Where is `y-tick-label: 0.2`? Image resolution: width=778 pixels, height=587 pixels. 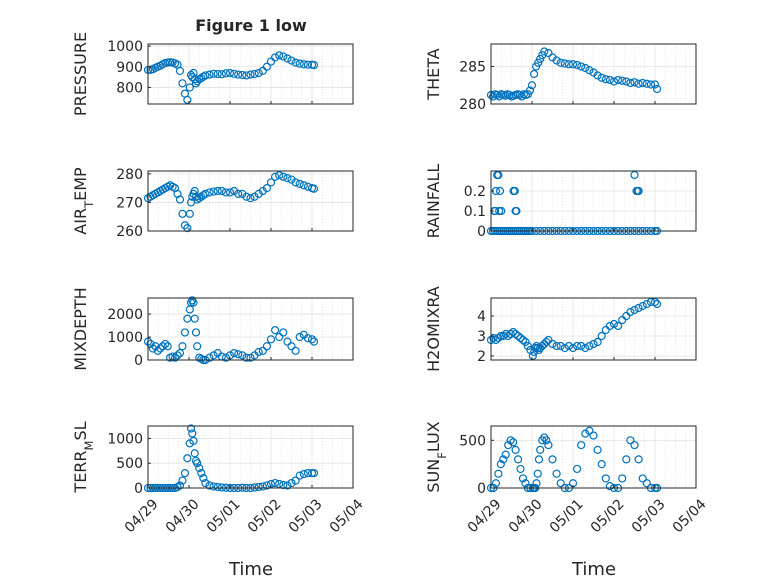 y-tick-label: 0.2 is located at coordinates (475, 192).